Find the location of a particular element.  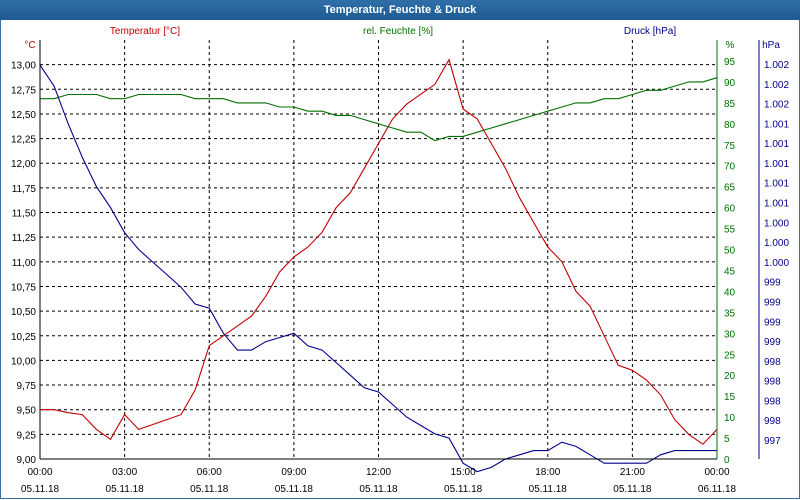

temperature-tick-label: 11,00 is located at coordinates (24, 263).